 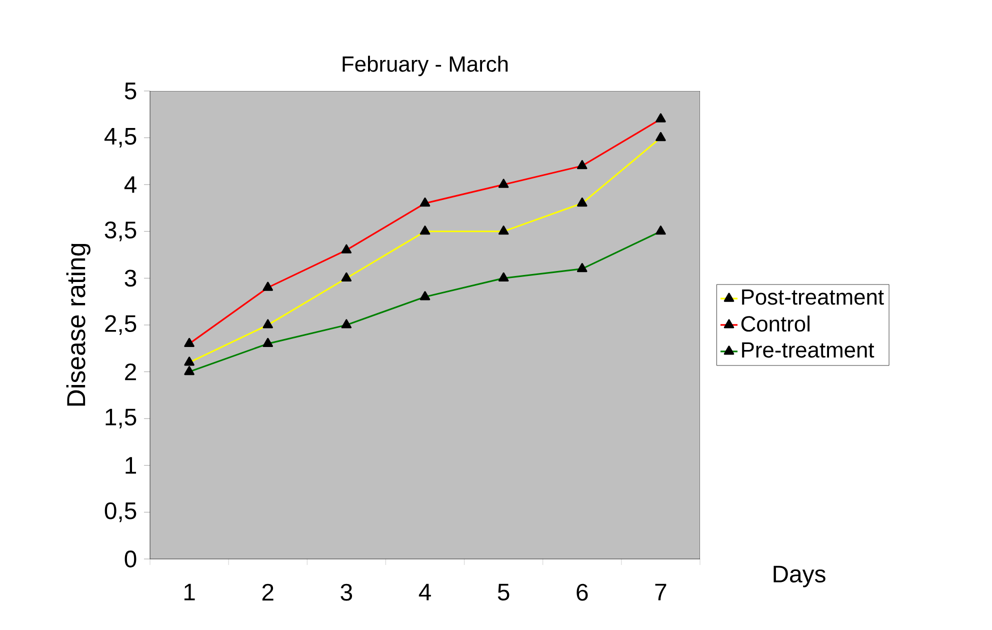 I want to click on x-tick-label: 5, so click(x=504, y=592).